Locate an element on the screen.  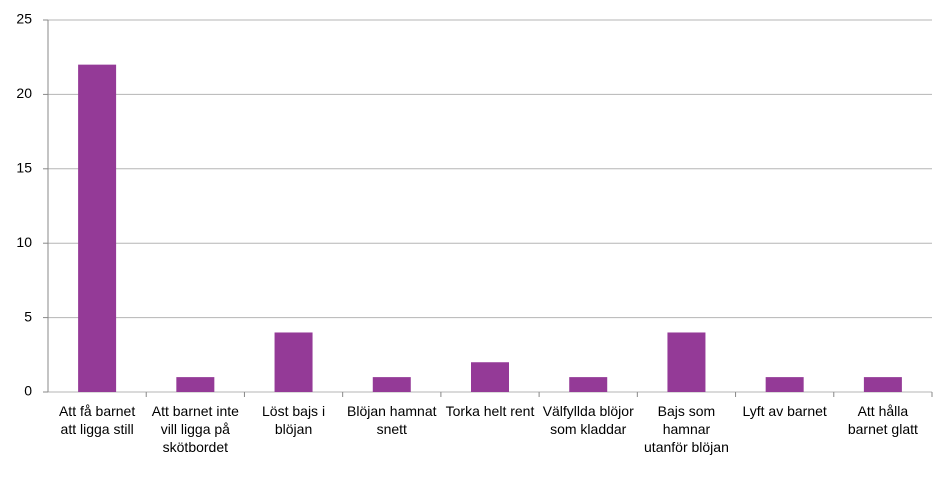
y-tick-label: 0 is located at coordinates (28, 391).